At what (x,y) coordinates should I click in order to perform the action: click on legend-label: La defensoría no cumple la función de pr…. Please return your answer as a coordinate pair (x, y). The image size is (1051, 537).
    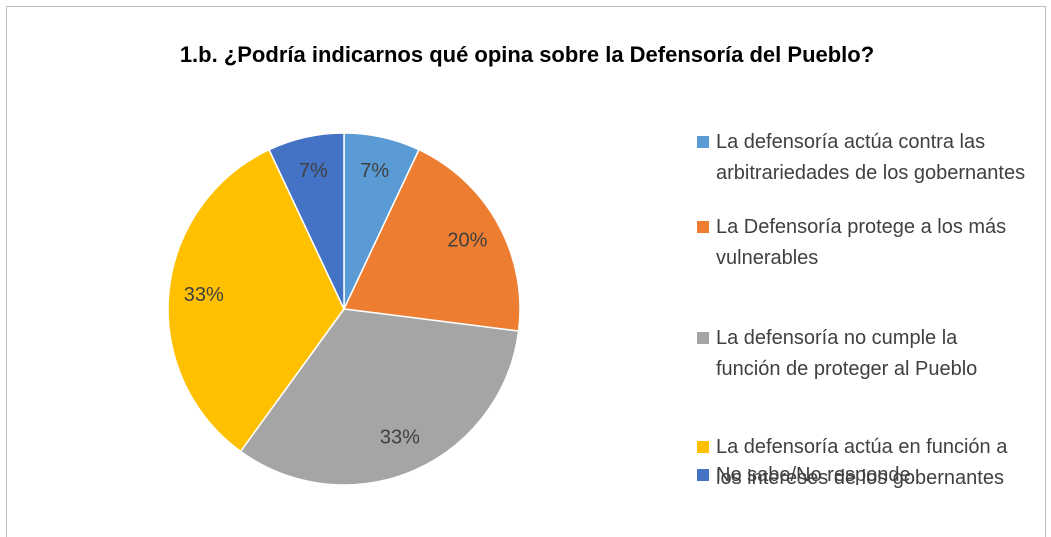
    Looking at the image, I should click on (847, 353).